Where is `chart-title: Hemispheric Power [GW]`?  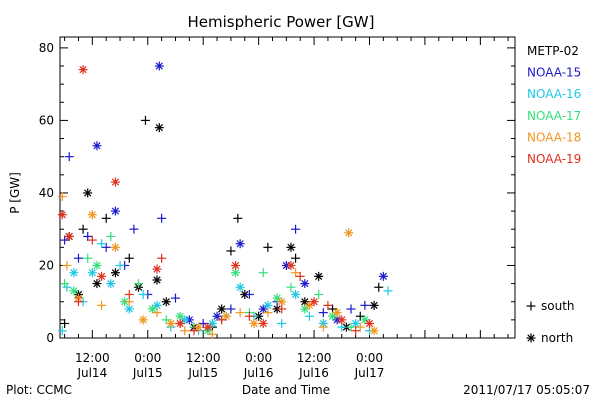
chart-title: Hemispheric Power [GW] is located at coordinates (281, 22).